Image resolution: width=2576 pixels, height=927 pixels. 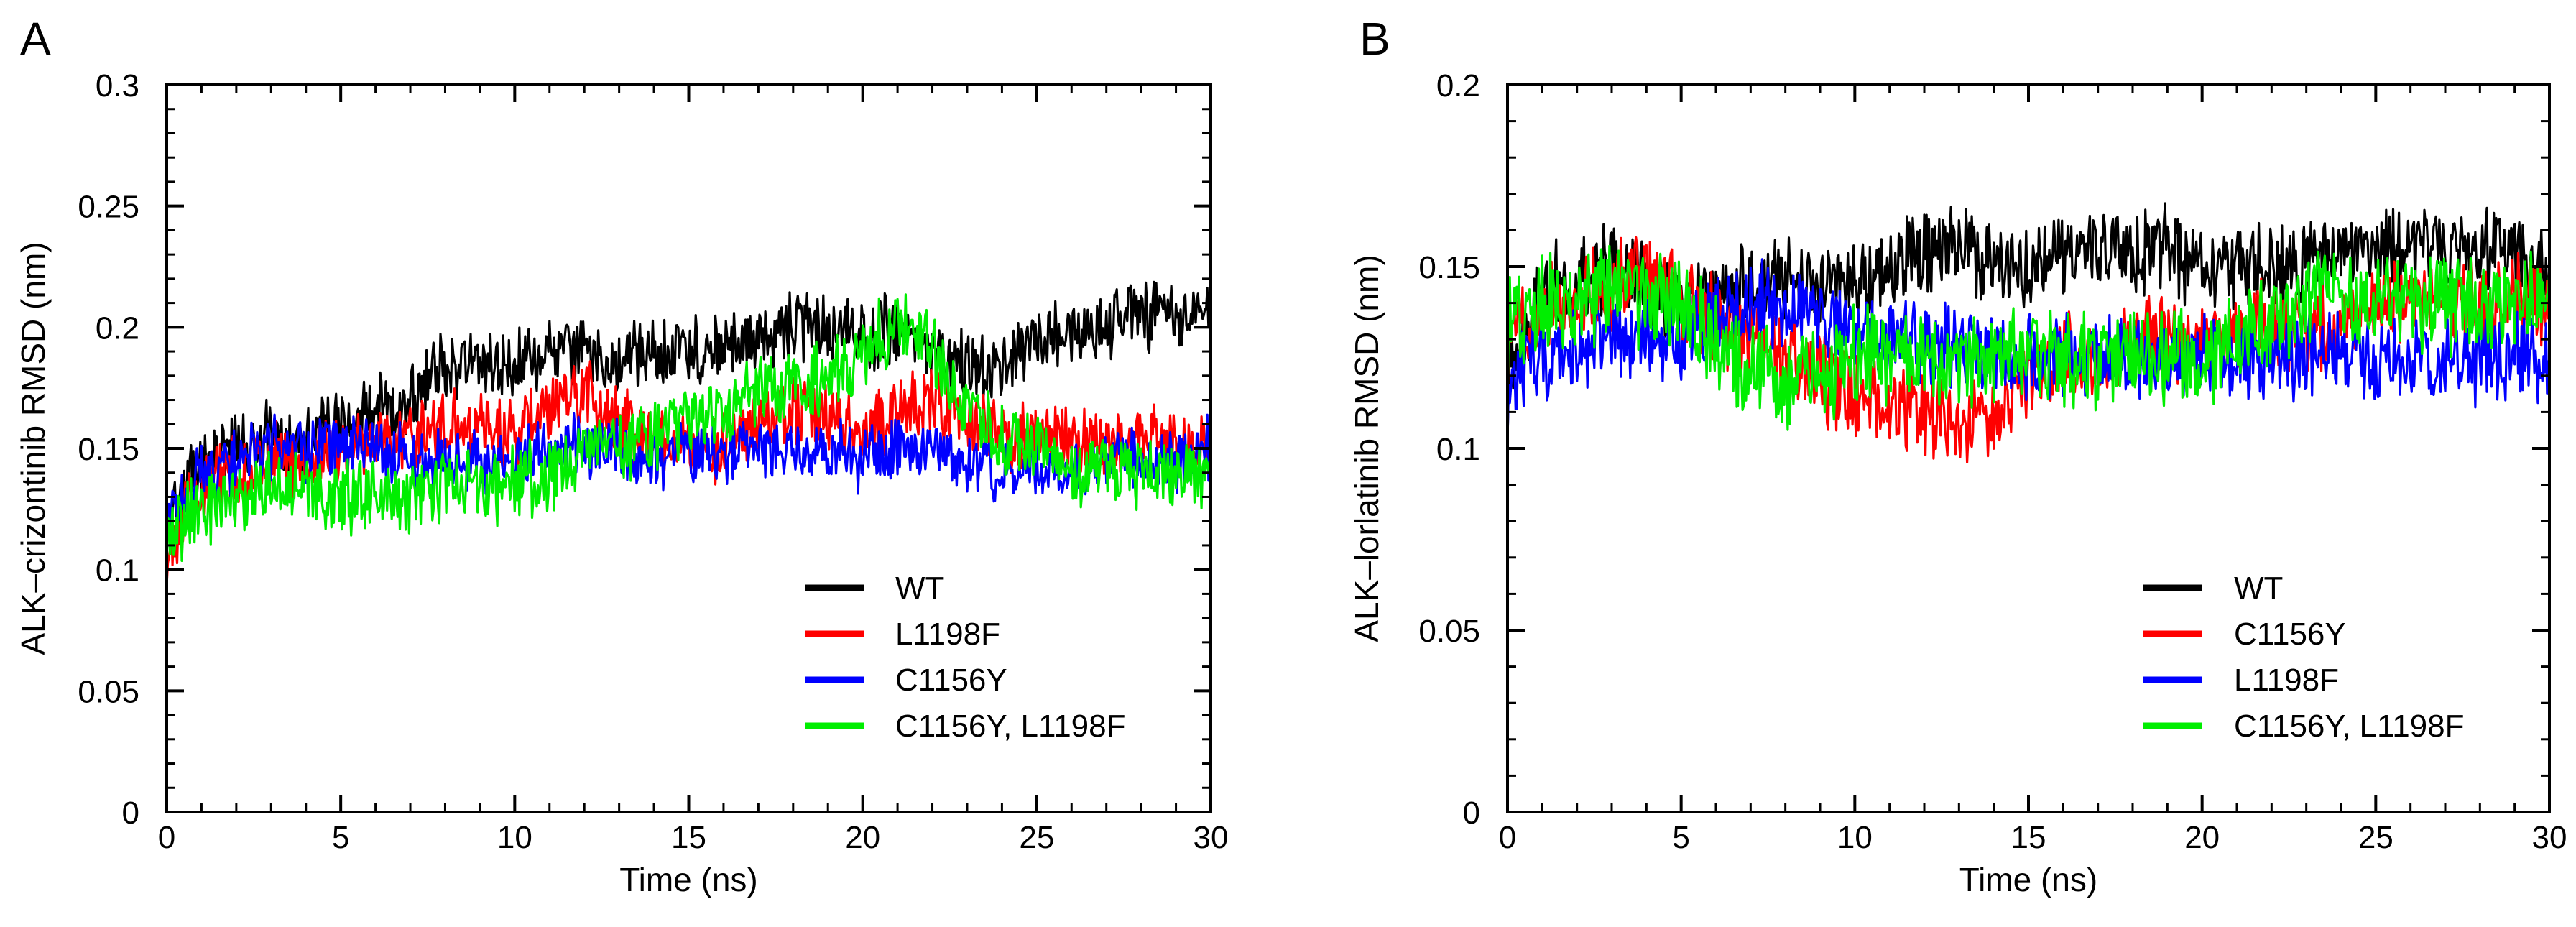 What do you see at coordinates (965, 657) in the screenshot?
I see `legend: WT L1198F C1156Y C1156Y, L1198F` at bounding box center [965, 657].